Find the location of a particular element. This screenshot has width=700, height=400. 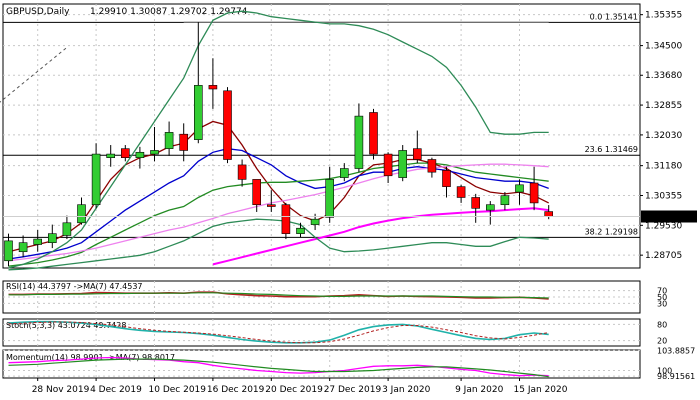

time-tick-label: 16 Dec 2019 is located at coordinates (236, 390).